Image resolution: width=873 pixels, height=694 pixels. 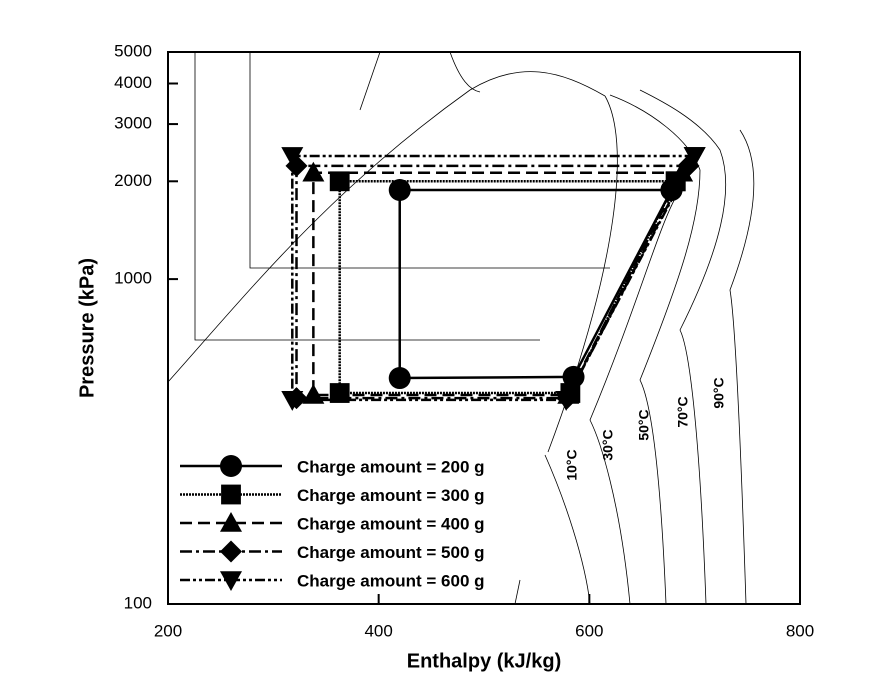 I want to click on isotherm-label: 30°C, so click(x=608, y=444).